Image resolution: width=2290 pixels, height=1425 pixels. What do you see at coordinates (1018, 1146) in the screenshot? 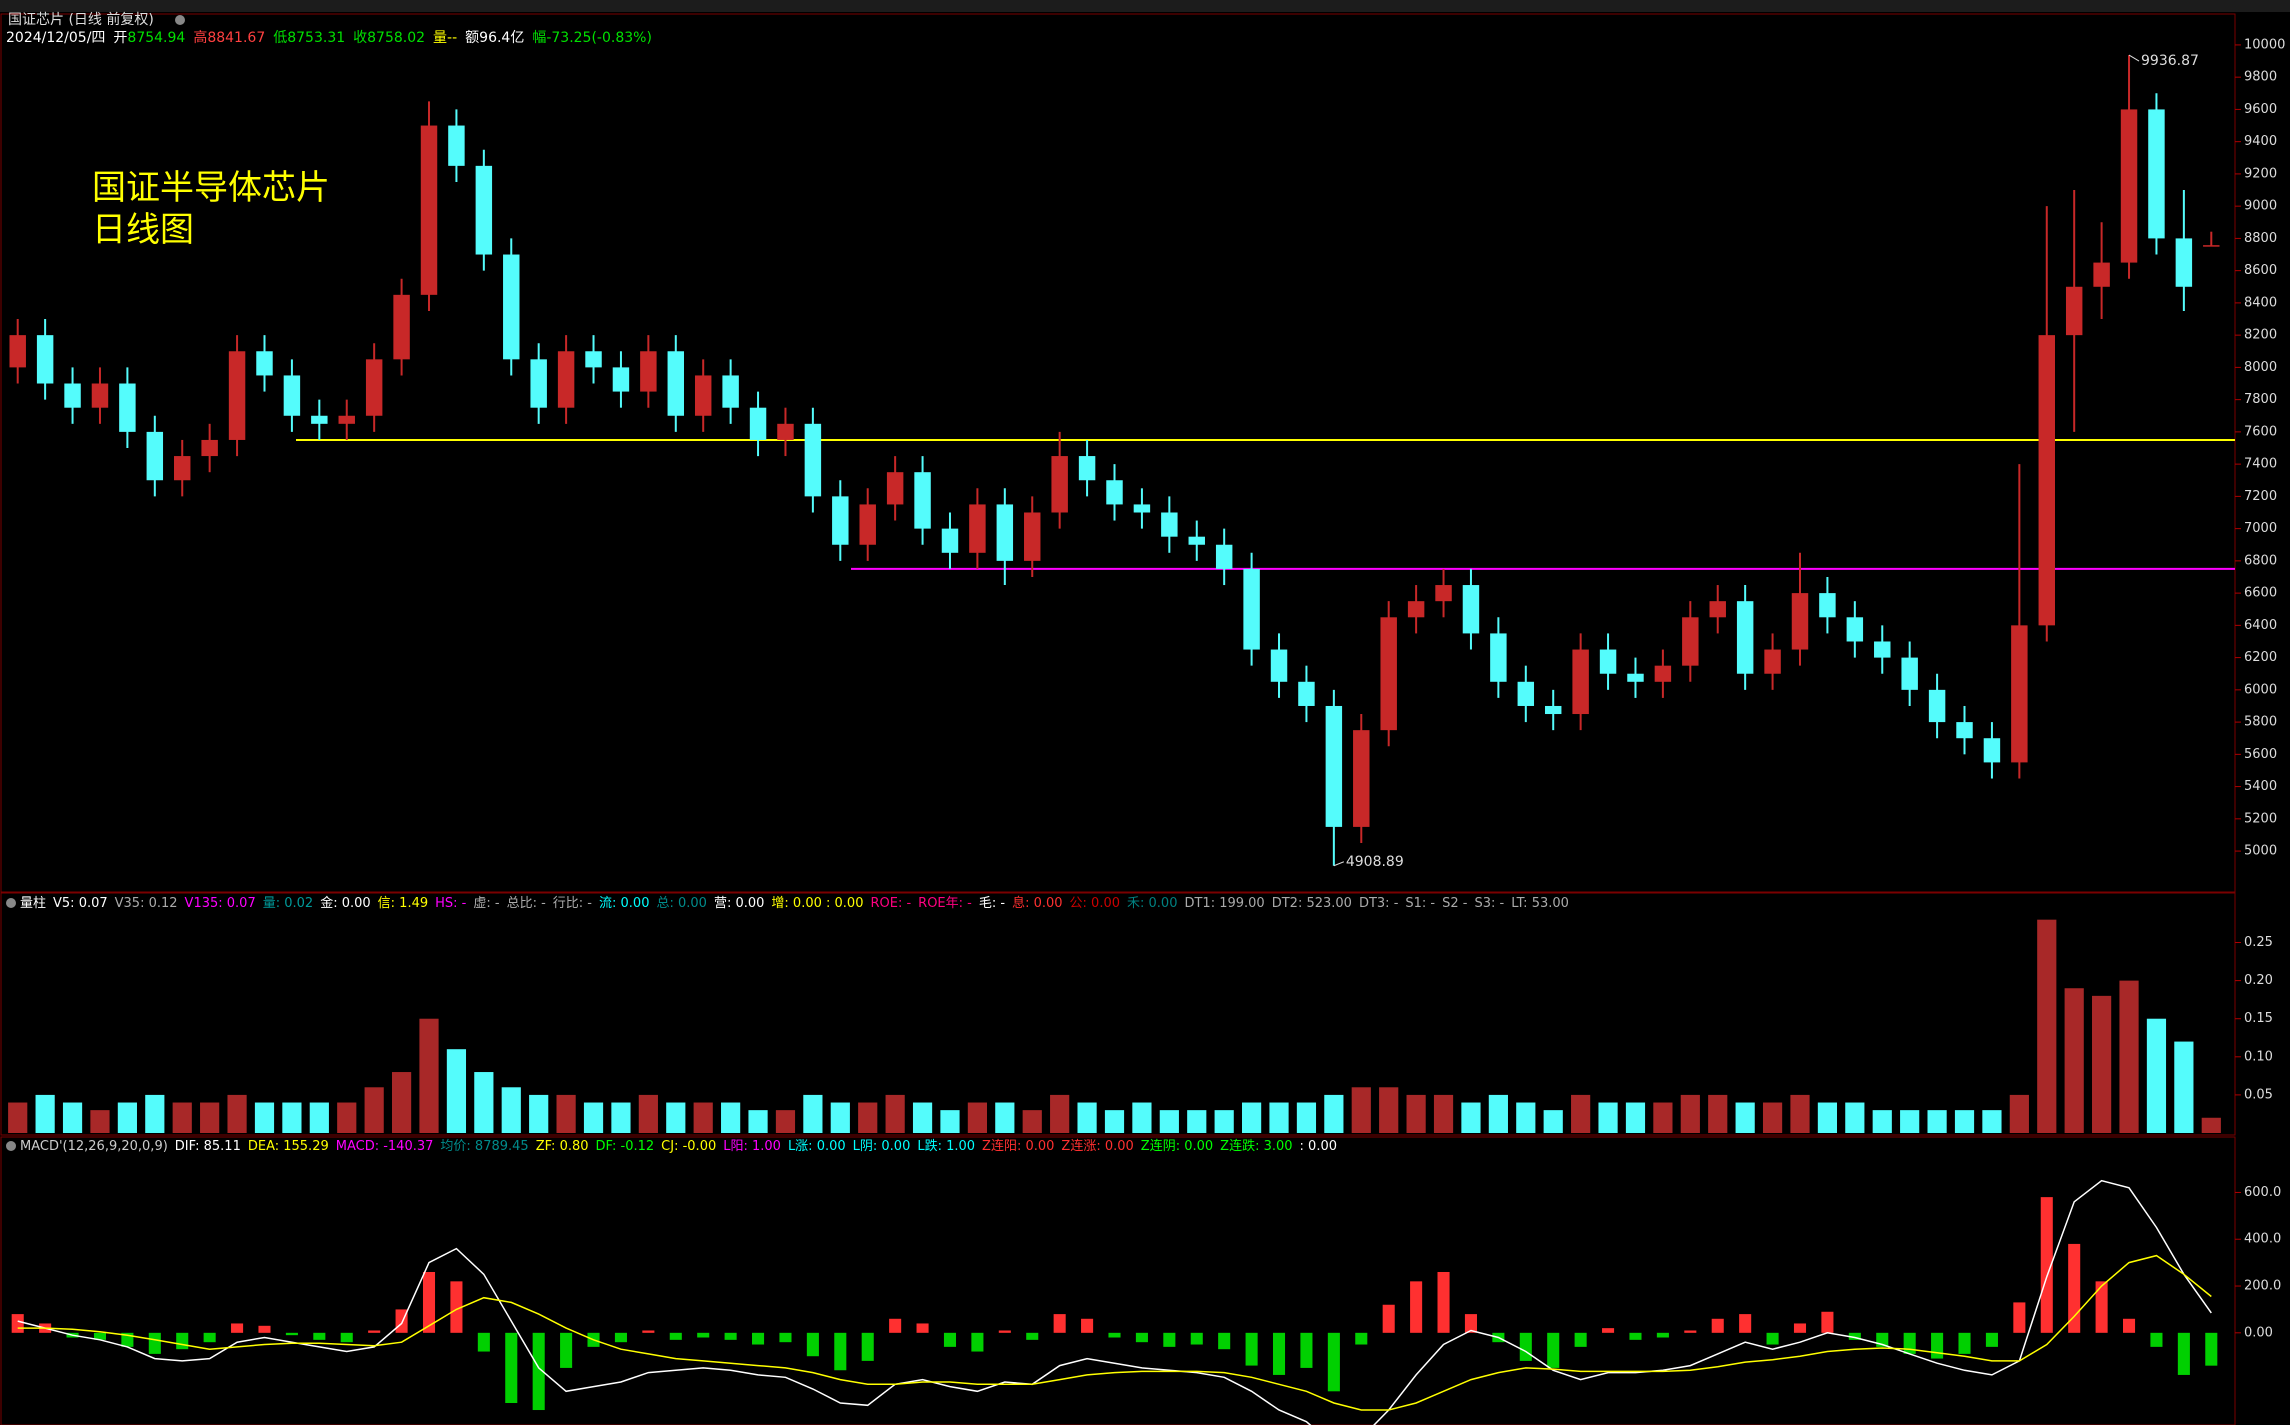
I see `indicator-item: Z连阳: 0.00` at bounding box center [1018, 1146].